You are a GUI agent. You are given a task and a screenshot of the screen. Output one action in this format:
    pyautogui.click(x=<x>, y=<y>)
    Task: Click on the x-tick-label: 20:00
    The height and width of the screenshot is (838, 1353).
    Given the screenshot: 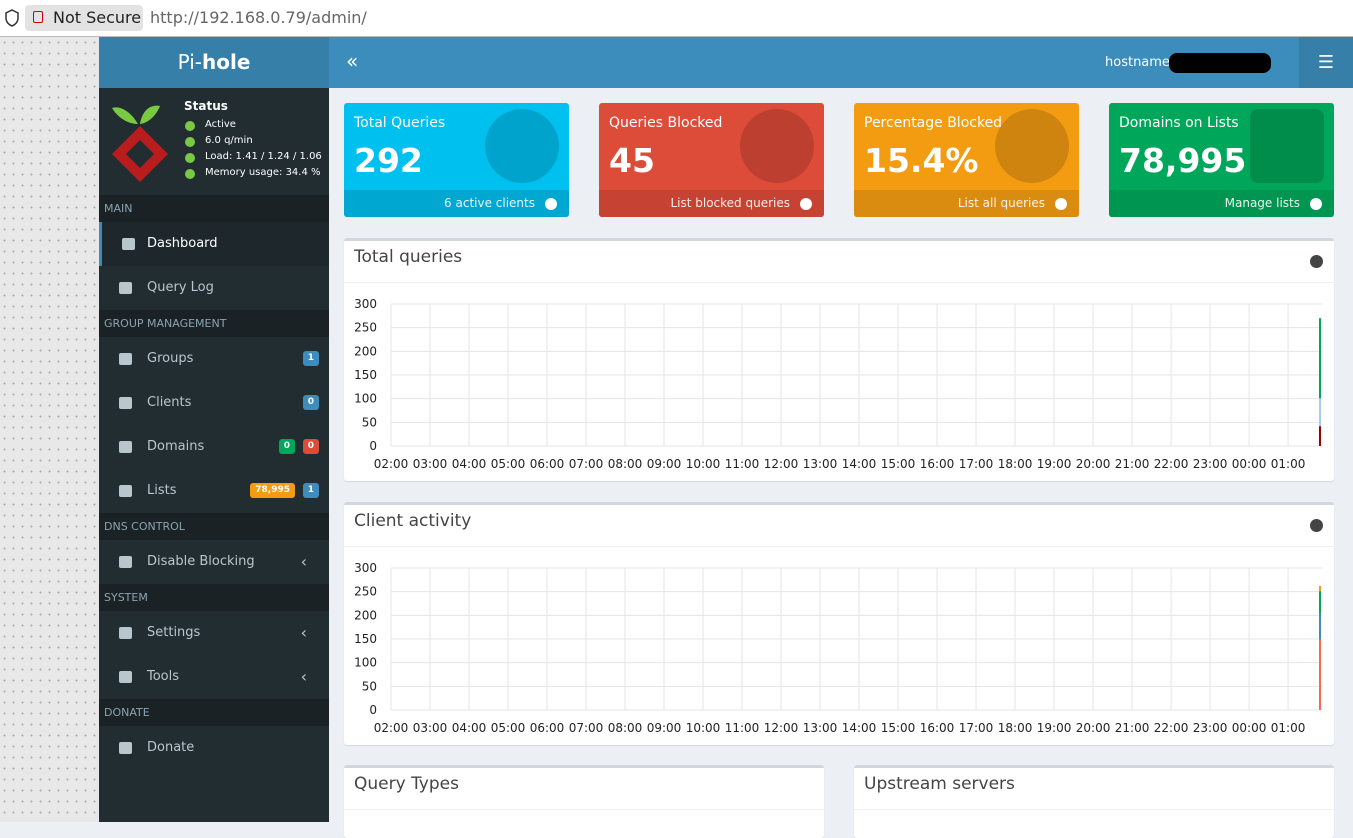 What is the action you would take?
    pyautogui.click(x=1093, y=728)
    